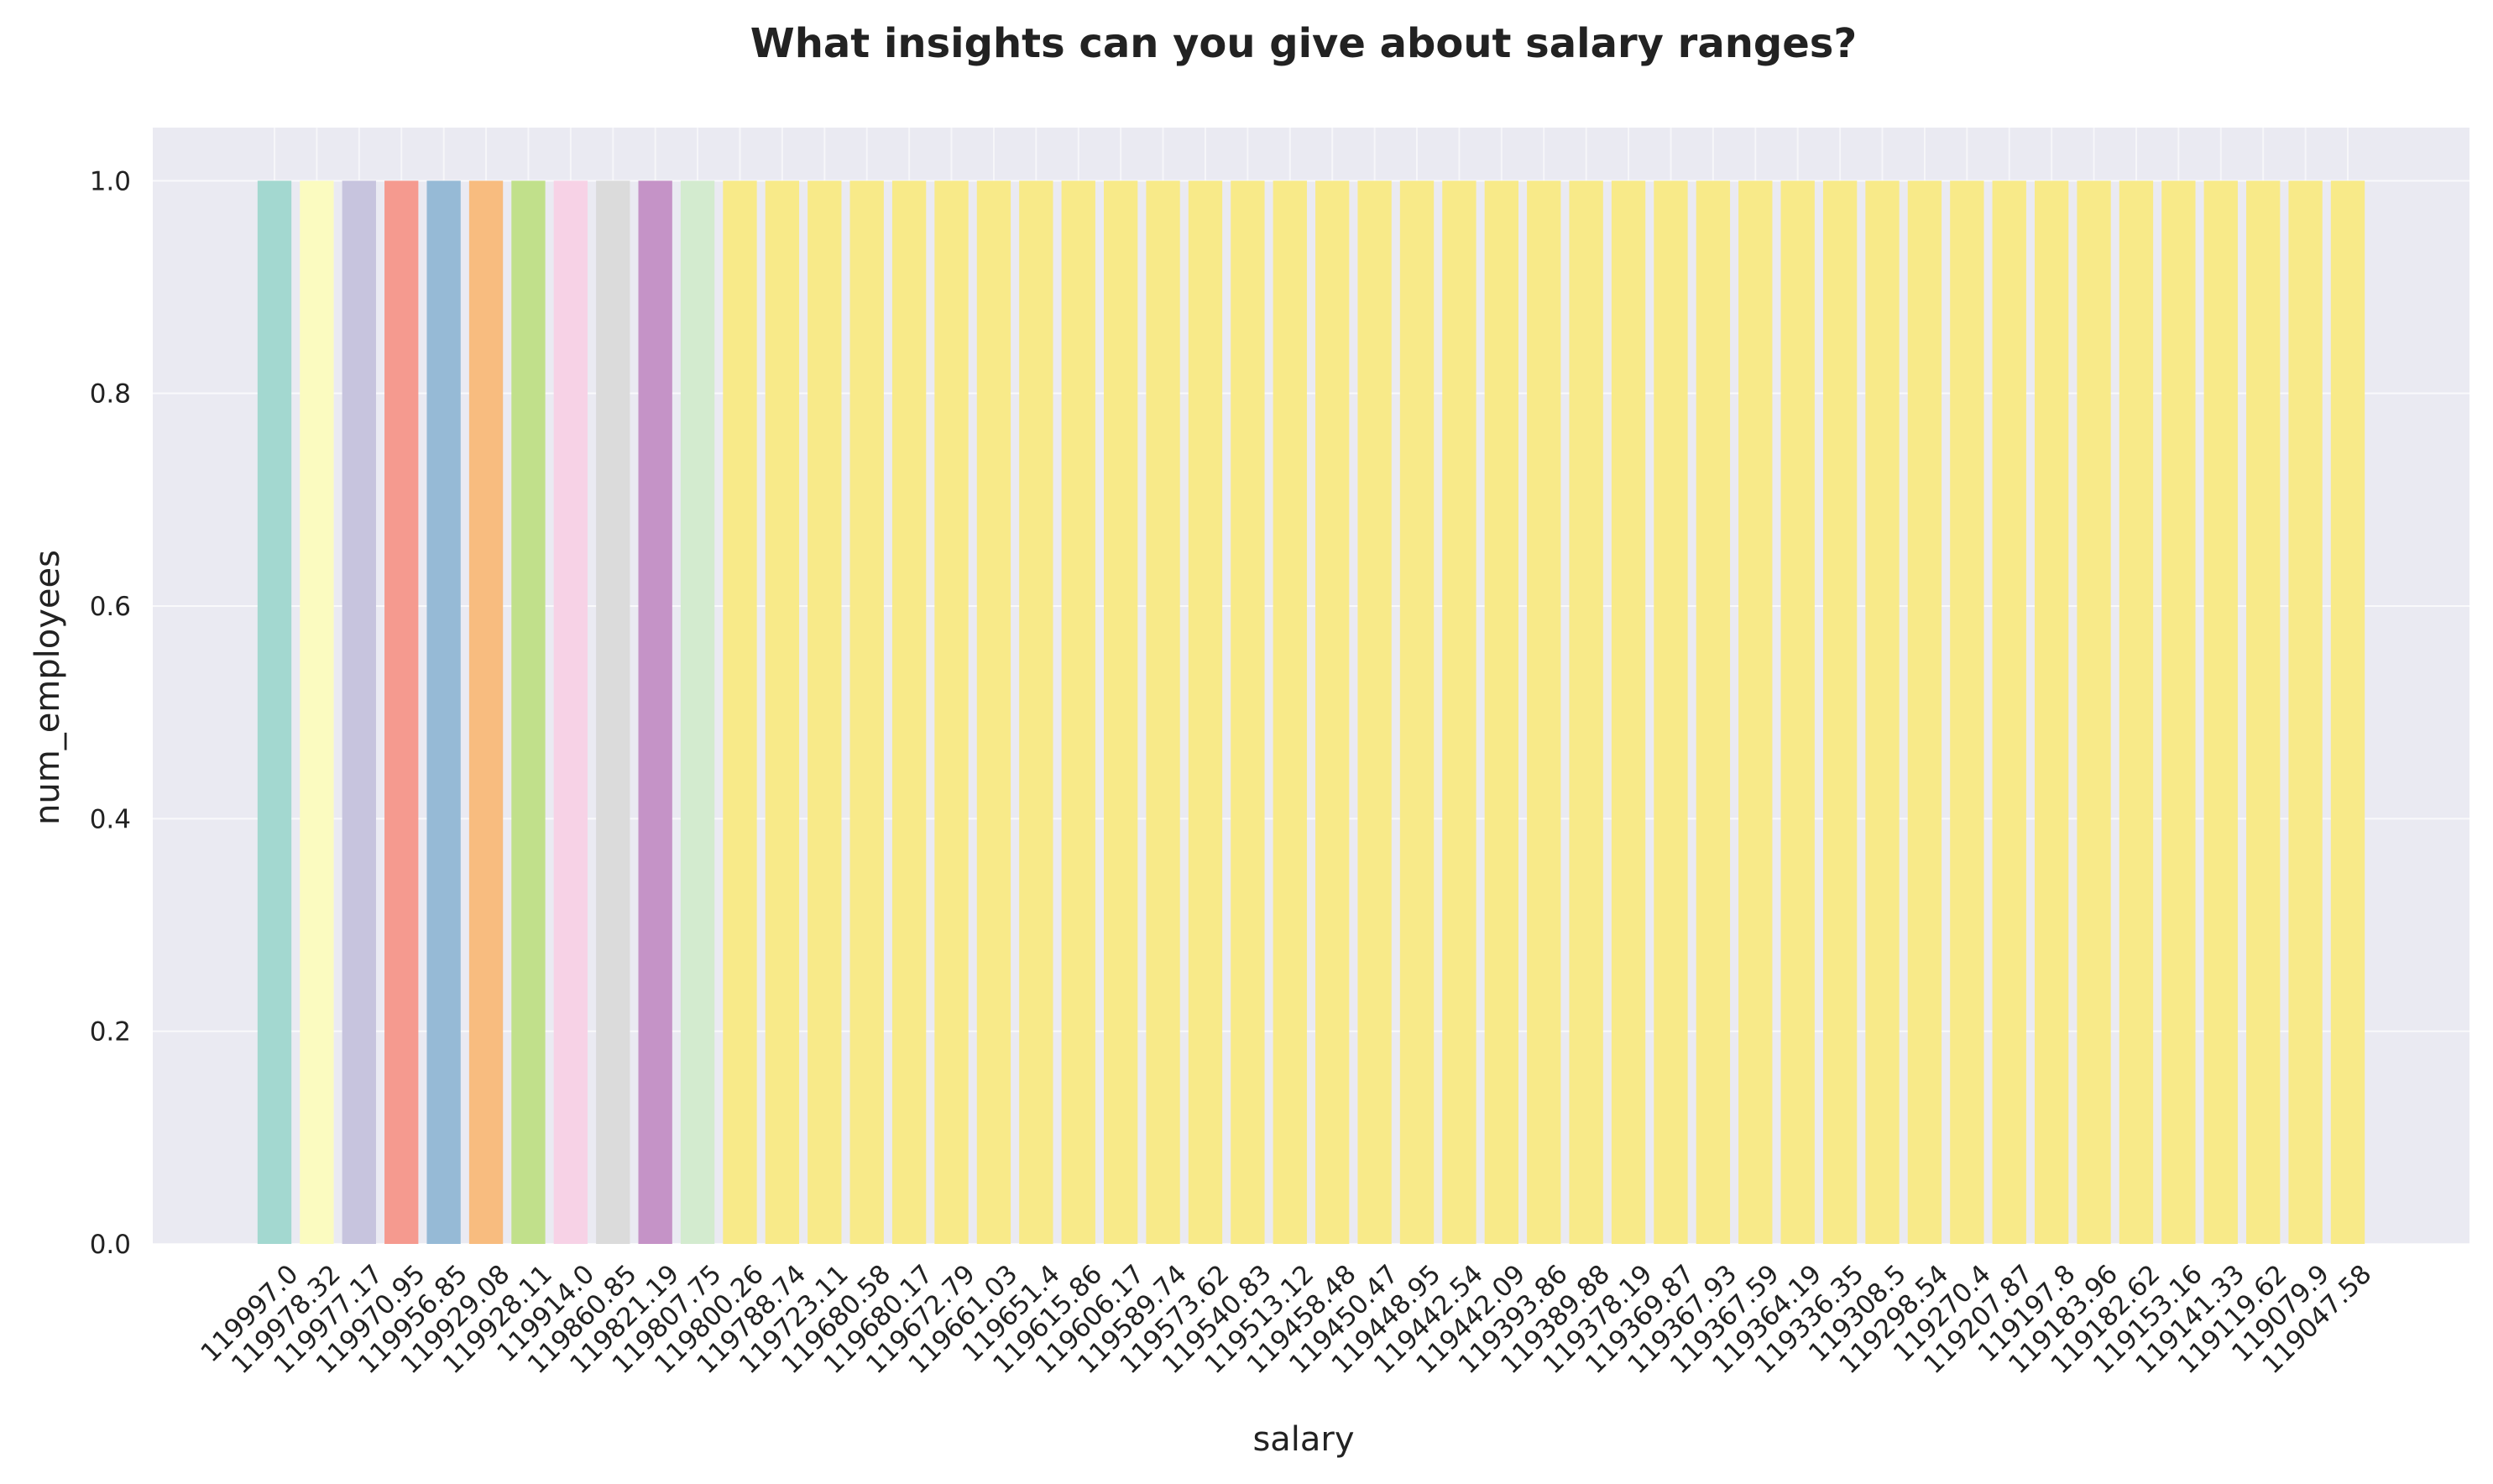 The image size is (2493, 1484). What do you see at coordinates (110, 394) in the screenshot?
I see `y-tick-label: 0.8` at bounding box center [110, 394].